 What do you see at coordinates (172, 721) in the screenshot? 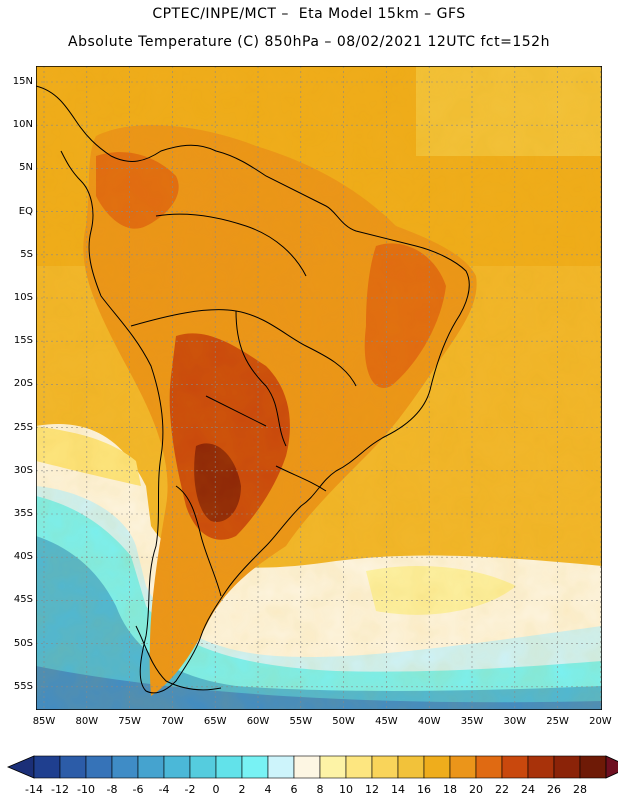
I see `lon-label: 70W` at bounding box center [172, 721].